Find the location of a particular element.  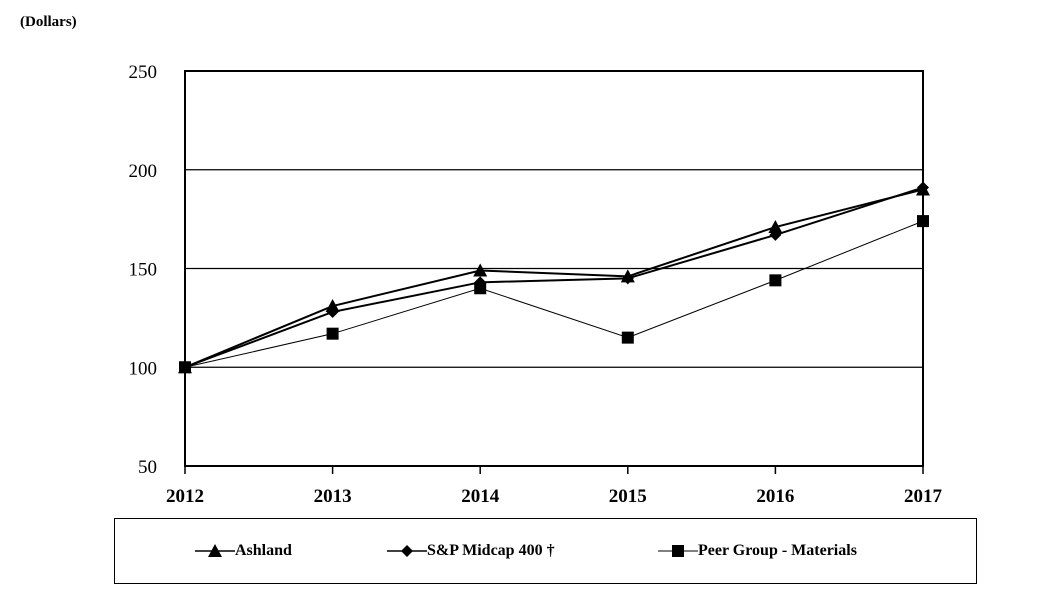

x-tick-label: 2015 is located at coordinates (628, 496).